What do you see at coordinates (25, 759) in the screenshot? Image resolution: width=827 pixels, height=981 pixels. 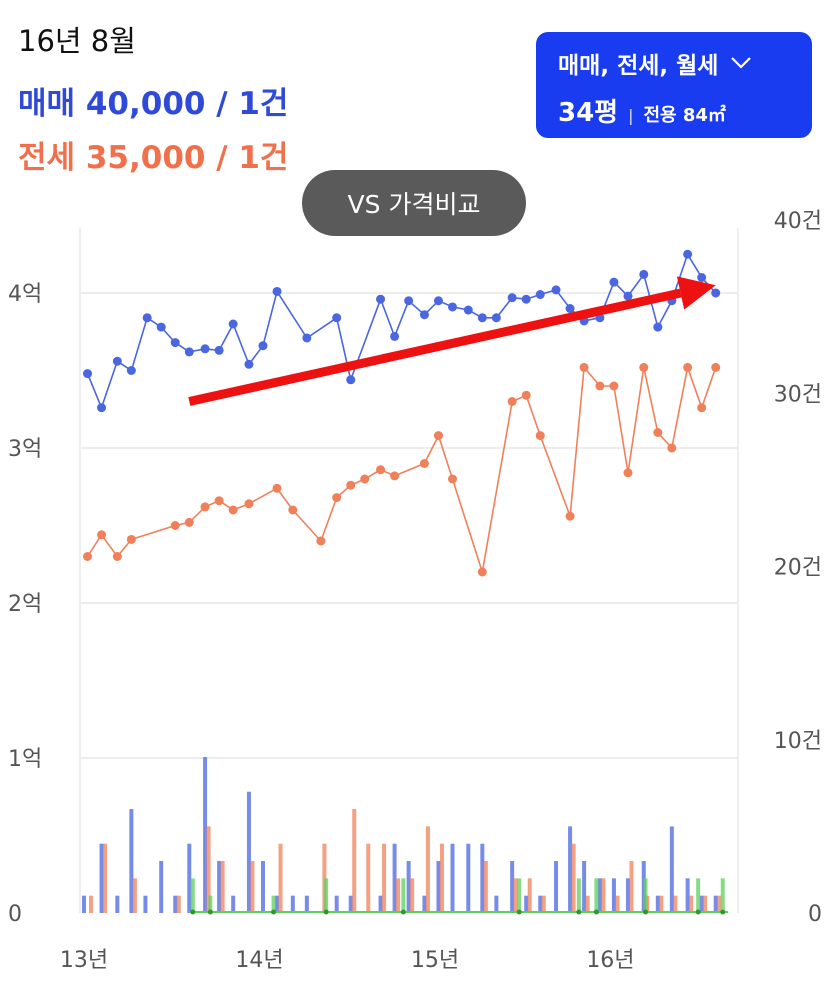 I see `y-left-tick-label: 1억` at bounding box center [25, 759].